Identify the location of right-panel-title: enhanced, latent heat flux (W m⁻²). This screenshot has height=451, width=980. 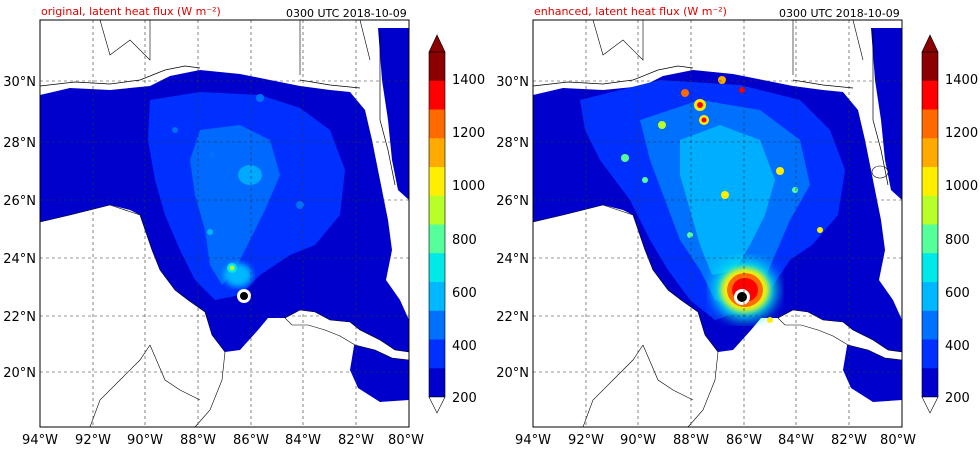
(630, 11).